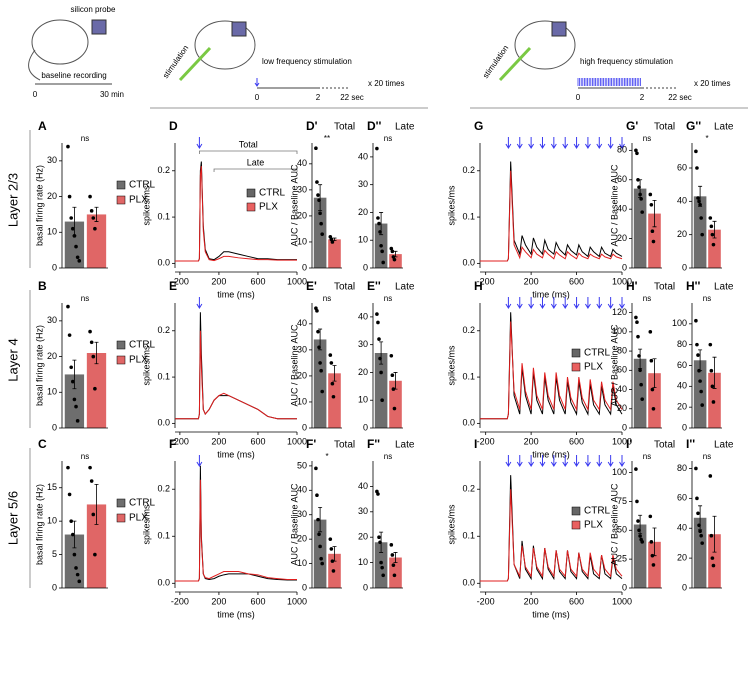 The height and width of the screenshot is (675, 750). I want to click on panel-label: I', so click(629, 444).